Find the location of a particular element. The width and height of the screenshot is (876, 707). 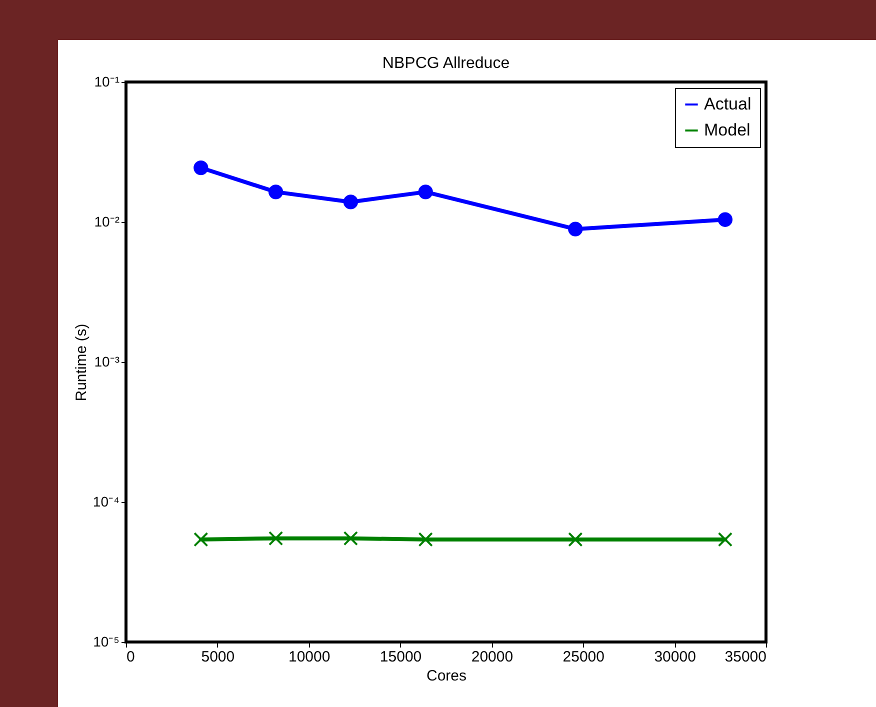

x-tick-label: 15000 is located at coordinates (401, 657).